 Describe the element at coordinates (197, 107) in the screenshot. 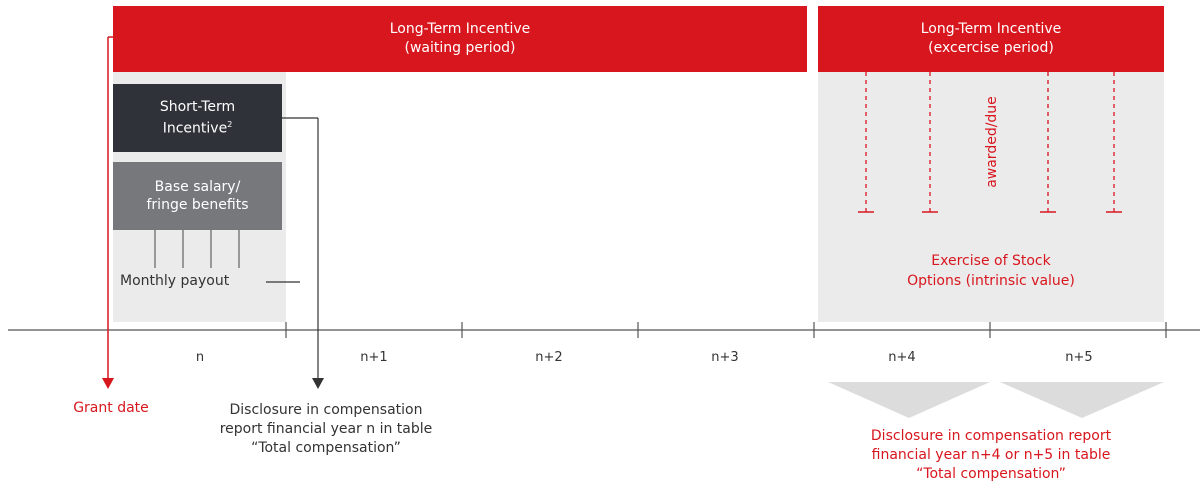

I see `sti-line1: Short-Term` at that location.